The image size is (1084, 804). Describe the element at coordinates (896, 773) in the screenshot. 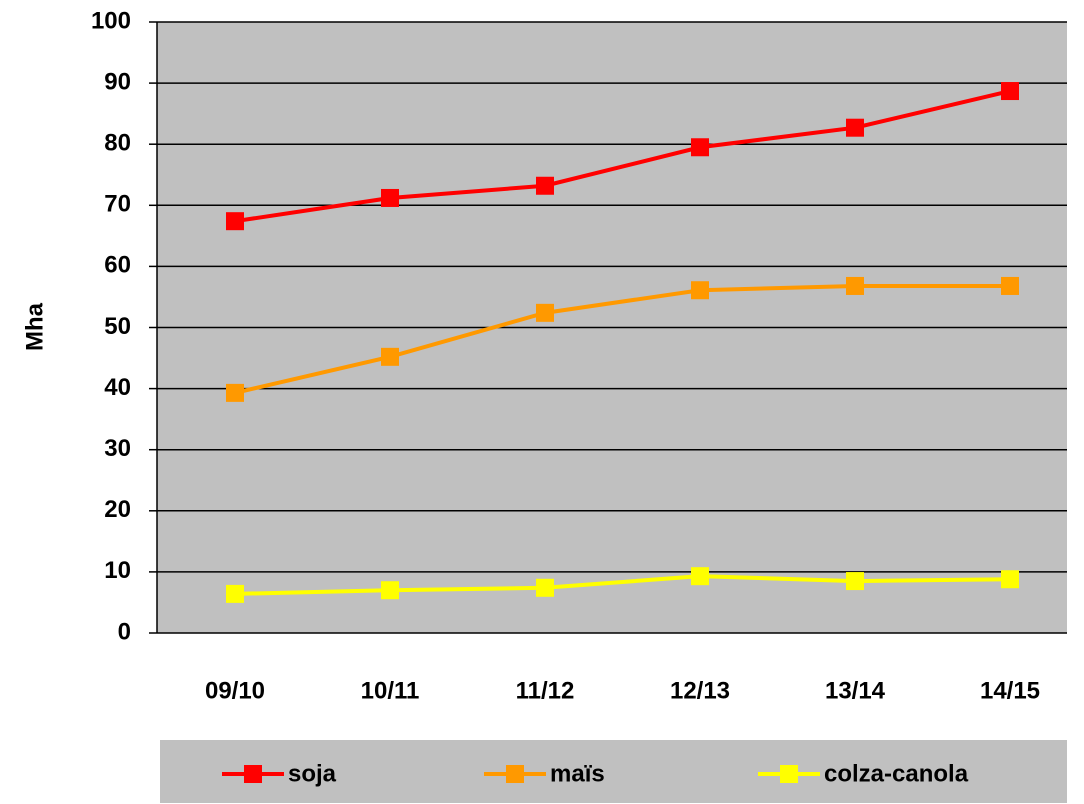

I see `legend-label: colza-canola` at that location.